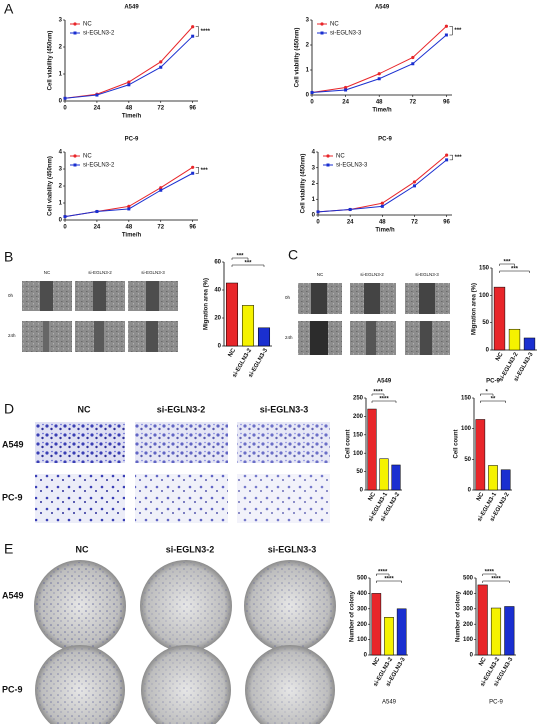 Image resolution: width=554 pixels, height=724 pixels. I want to click on y-tick-label: 1, so click(308, 71).